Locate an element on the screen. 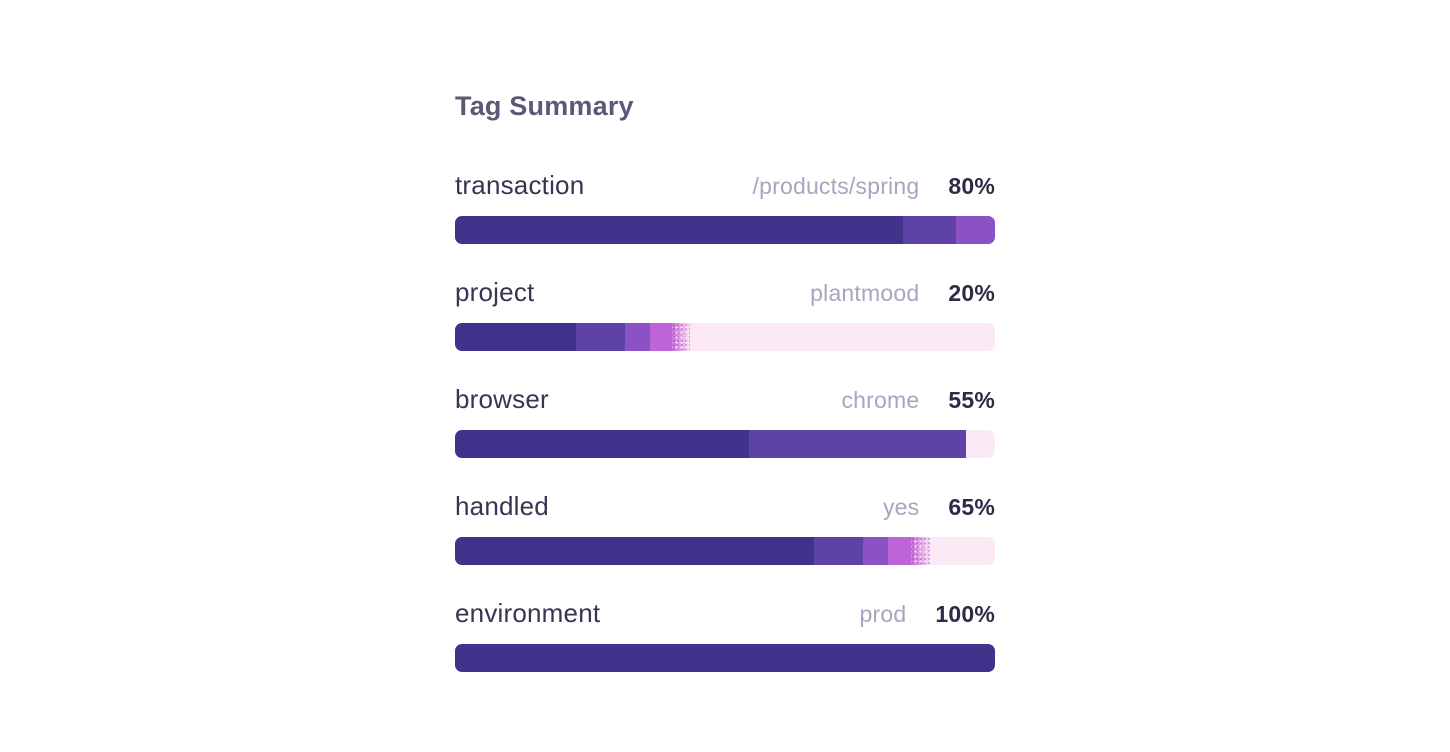 The width and height of the screenshot is (1450, 752). tag-percent: 80% is located at coordinates (971, 186).